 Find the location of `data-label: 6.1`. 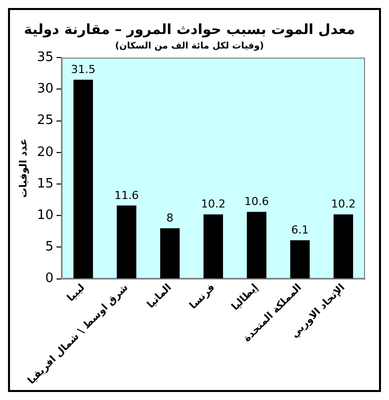

data-label: 6.1 is located at coordinates (300, 230).